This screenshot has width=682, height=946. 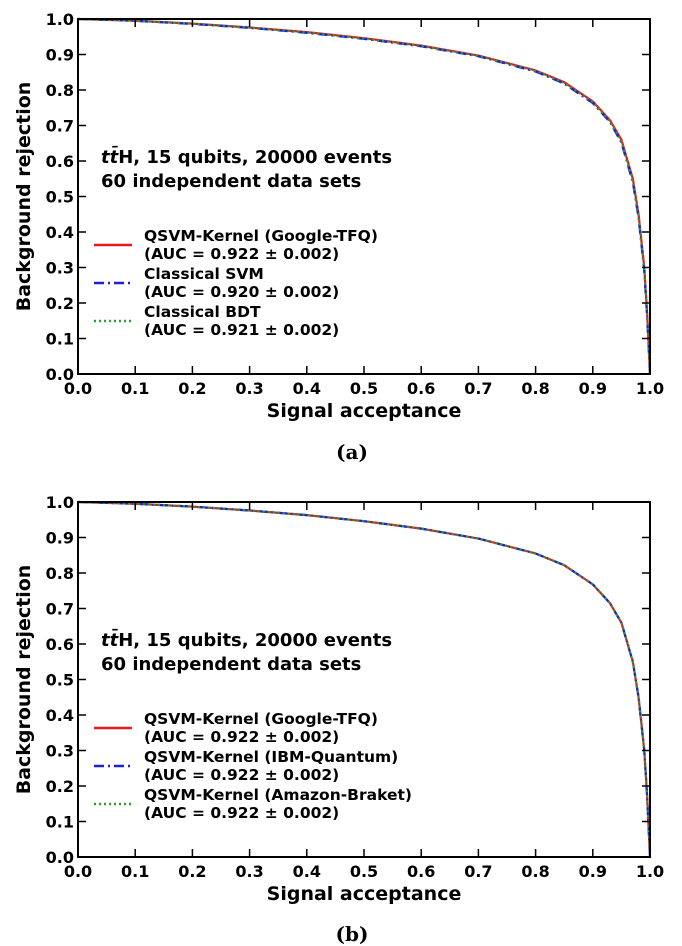 What do you see at coordinates (352, 452) in the screenshot?
I see `panel-caption: (a)` at bounding box center [352, 452].